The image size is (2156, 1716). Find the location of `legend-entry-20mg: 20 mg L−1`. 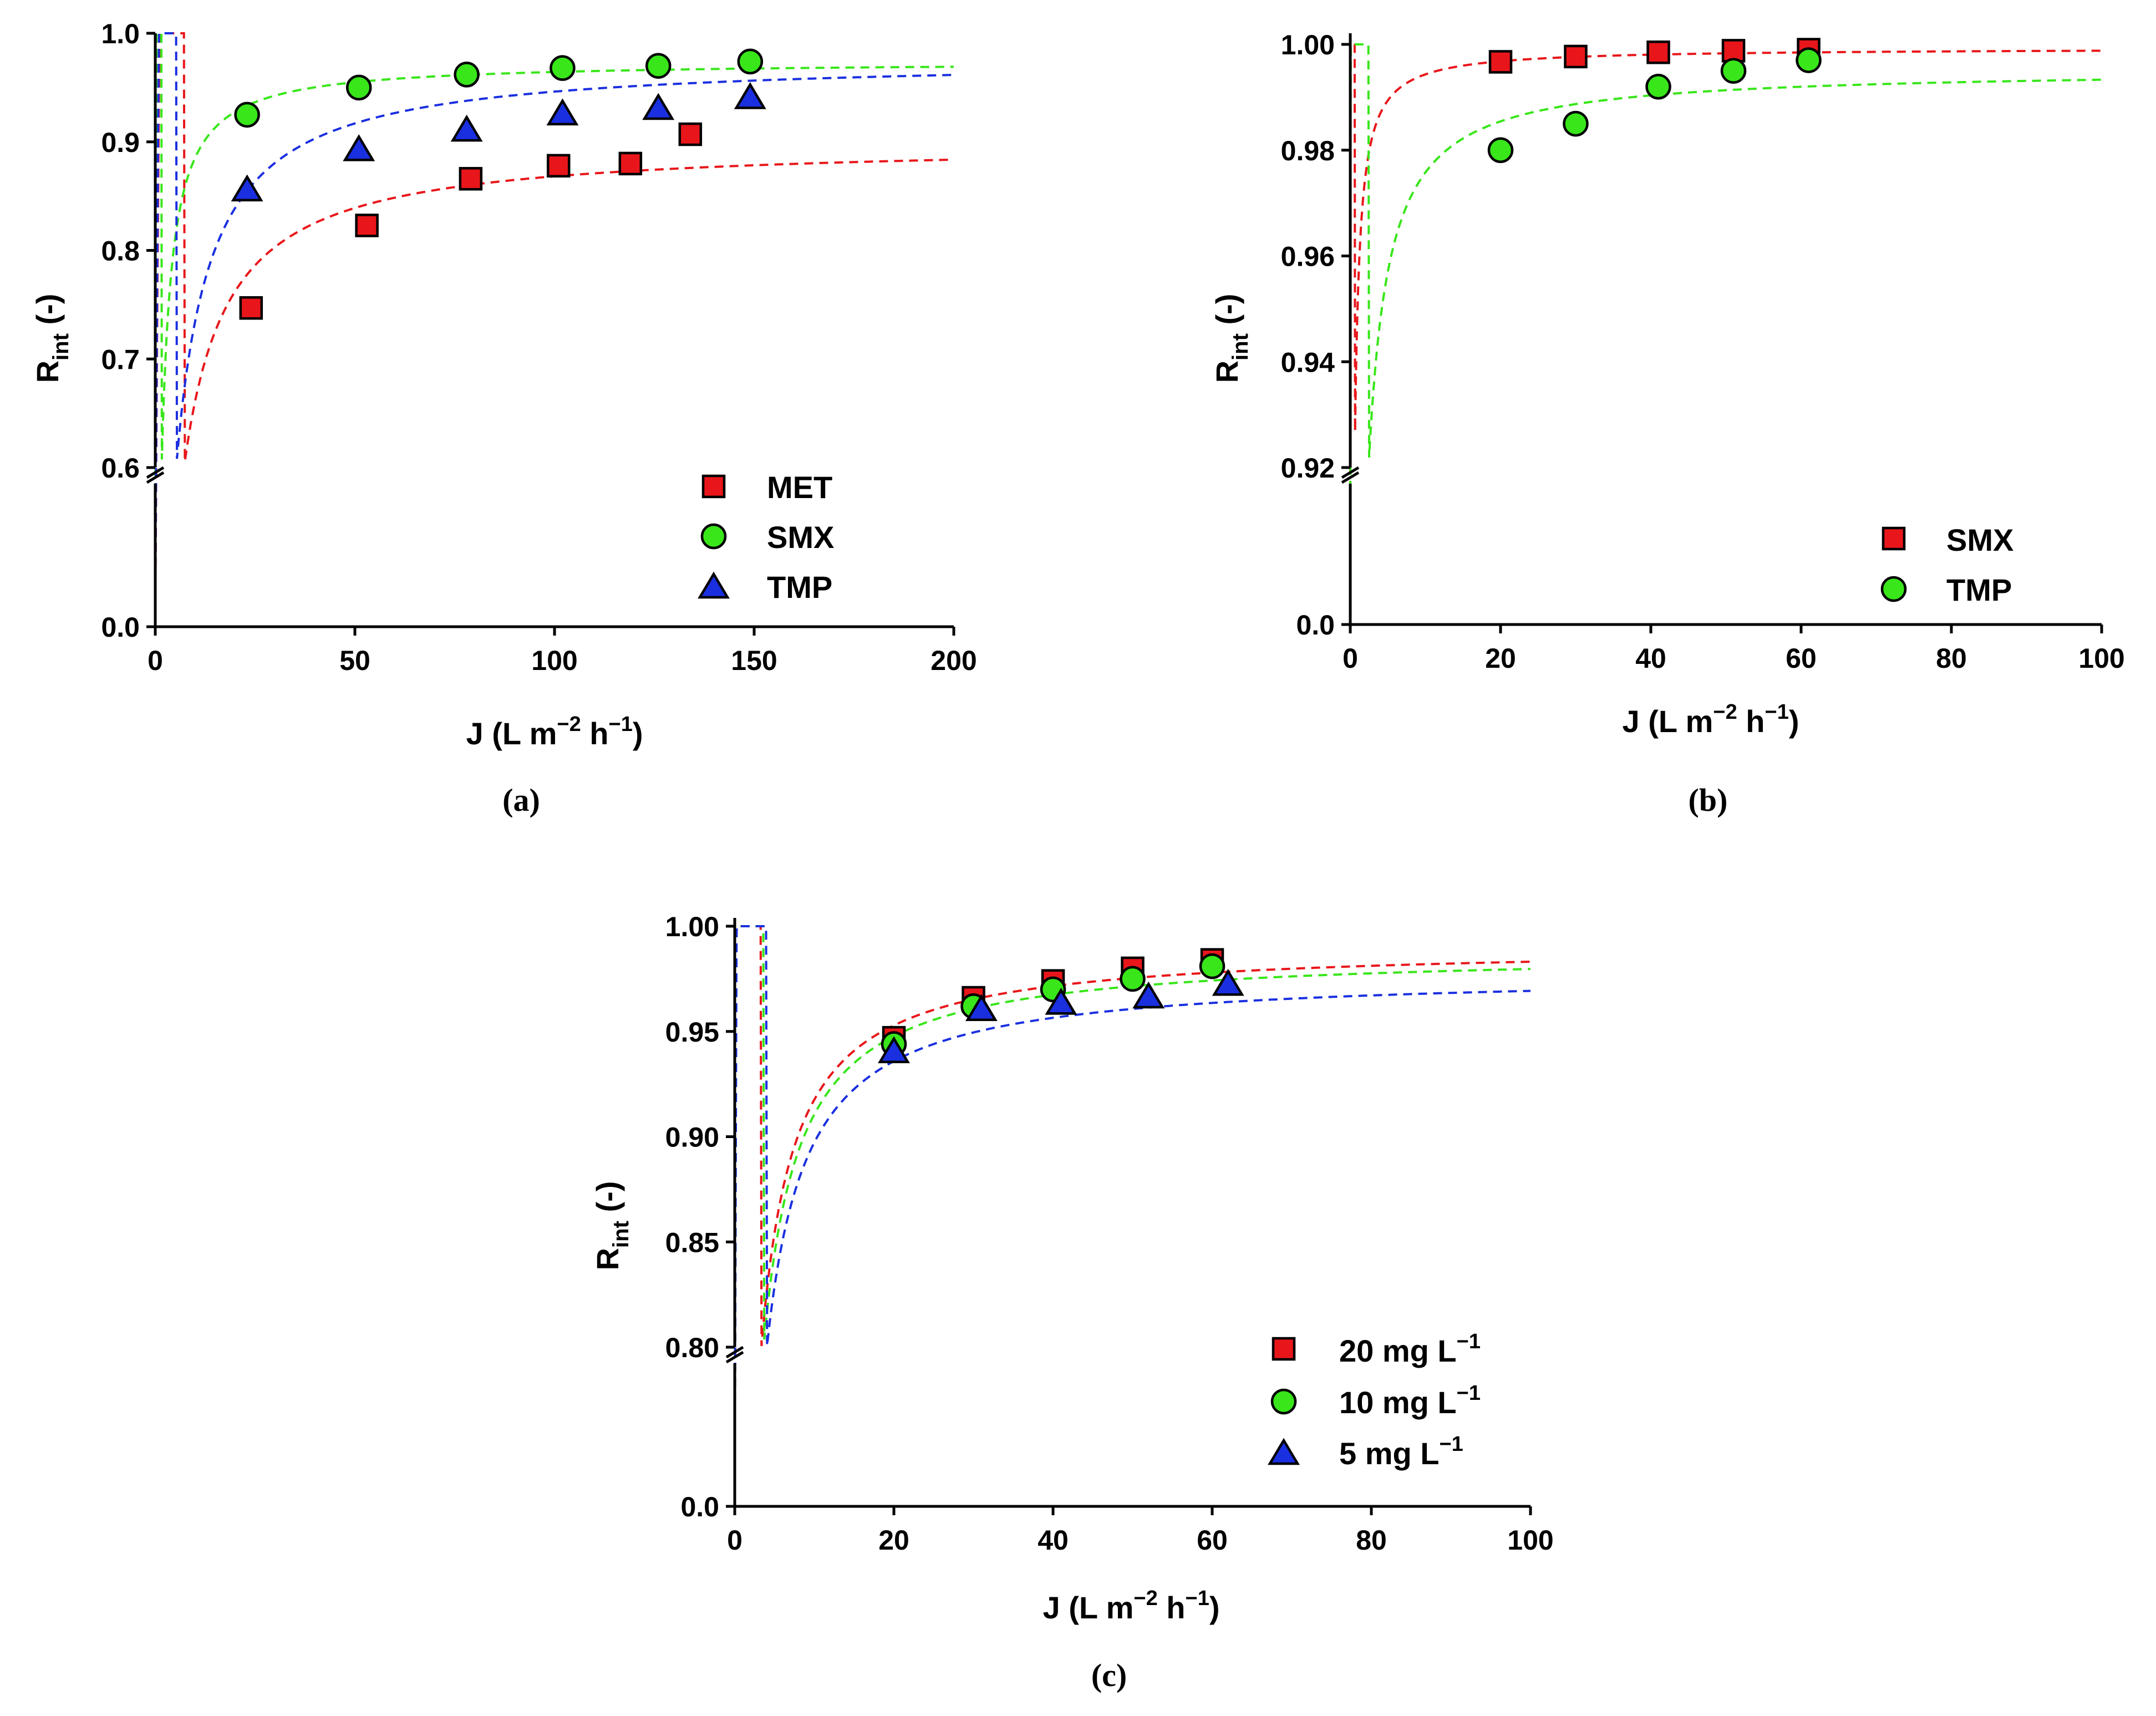

legend-entry-20mg: 20 mg L−1 is located at coordinates (1376, 1349).